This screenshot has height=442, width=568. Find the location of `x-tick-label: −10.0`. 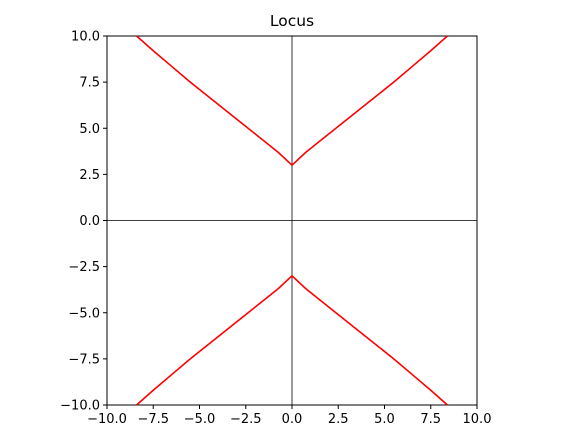

x-tick-label: −10.0 is located at coordinates (107, 419).